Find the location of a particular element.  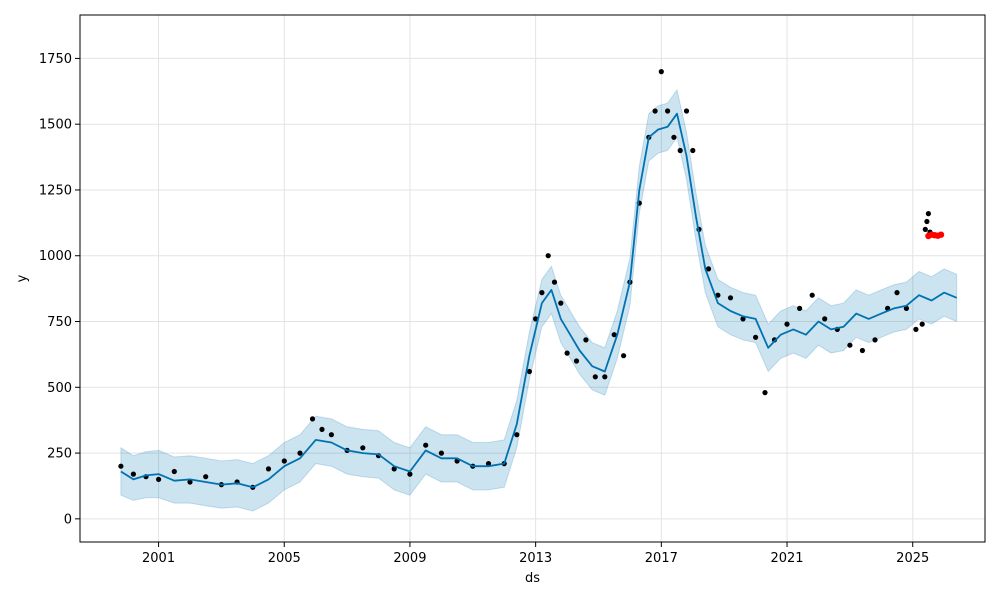

y-tick-label: 1250 is located at coordinates (55, 190).